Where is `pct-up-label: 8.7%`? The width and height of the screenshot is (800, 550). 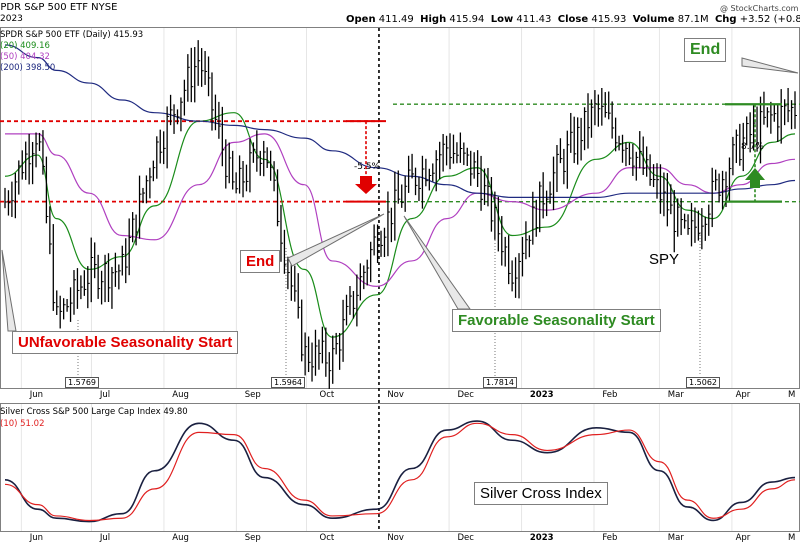 pct-up-label: 8.7% is located at coordinates (752, 147).